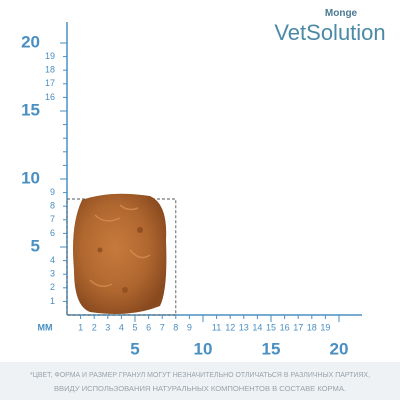 Image resolution: width=400 pixels, height=400 pixels. I want to click on x-label: 2, so click(94, 327).